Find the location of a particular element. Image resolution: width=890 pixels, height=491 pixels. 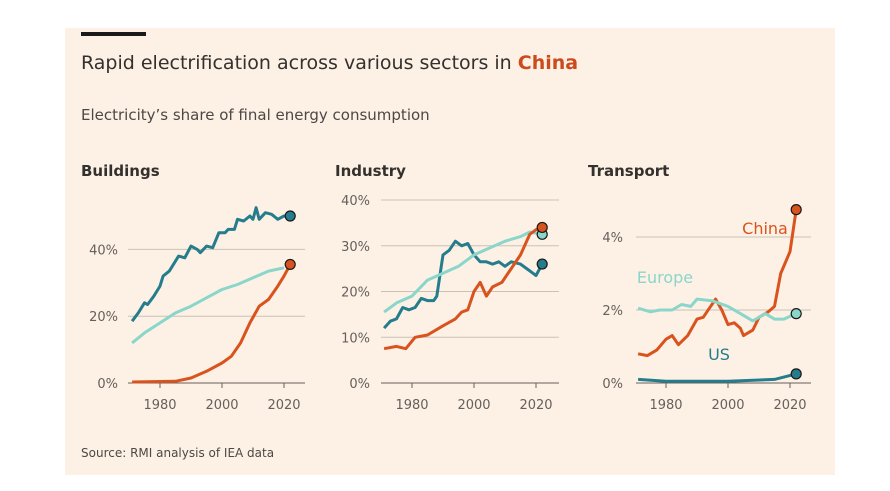

title-highlight: China is located at coordinates (548, 63).